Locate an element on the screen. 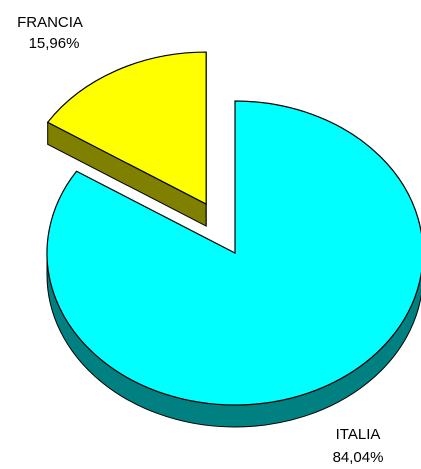 Image resolution: width=421 pixels, height=469 pixels. pie-slice-top is located at coordinates (126, 128).